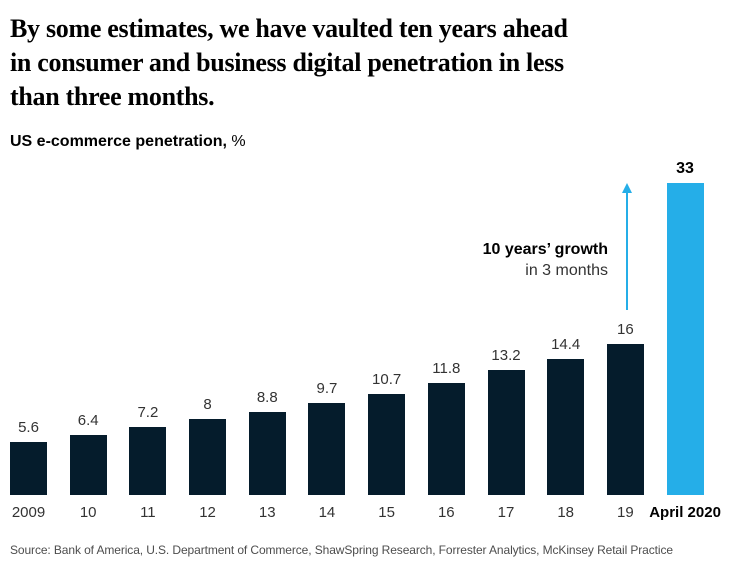 This screenshot has height=566, width=730. Describe the element at coordinates (118, 141) in the screenshot. I see `chart-subtitle-label: US e-commerce penetration,` at that location.